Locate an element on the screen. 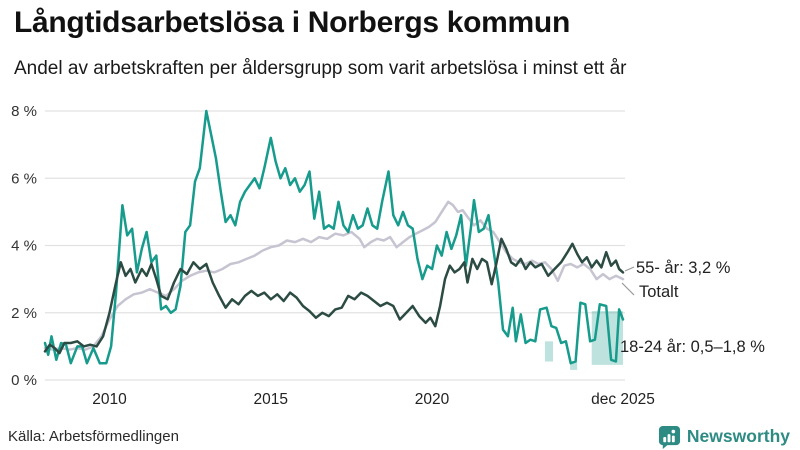 Image resolution: width=800 pixels, height=450 pixels. y-tick-label: 8 % is located at coordinates (24, 111).